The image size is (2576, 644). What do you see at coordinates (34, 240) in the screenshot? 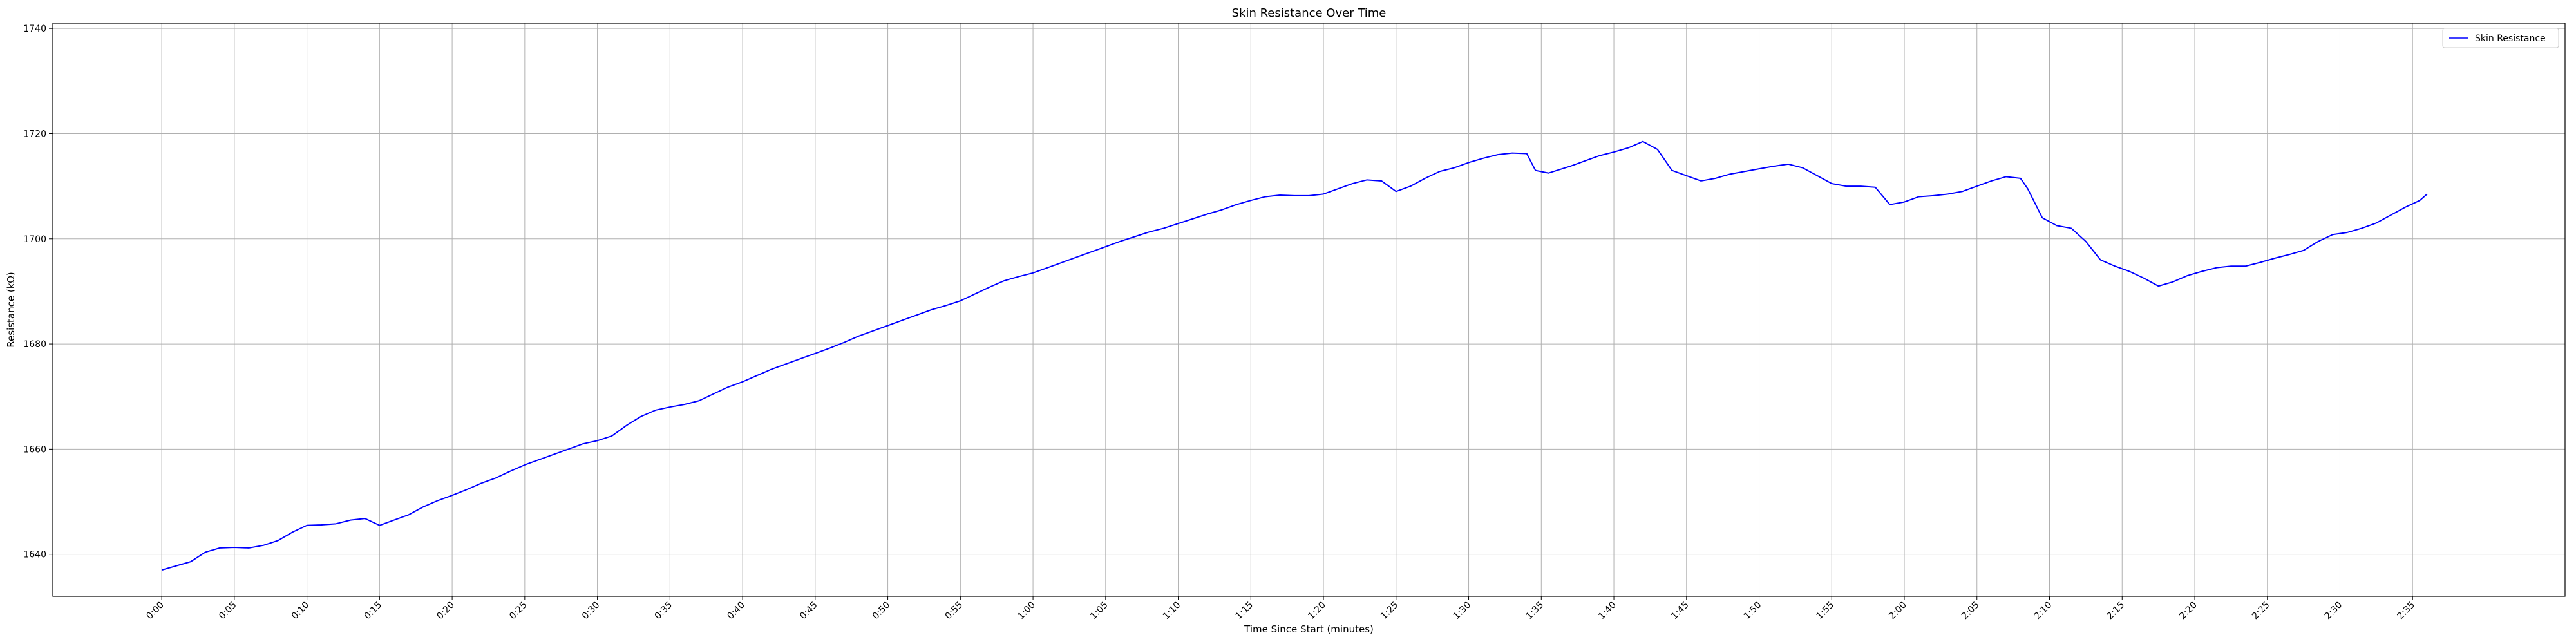
I see `y-tick-label: 1700` at bounding box center [34, 240].